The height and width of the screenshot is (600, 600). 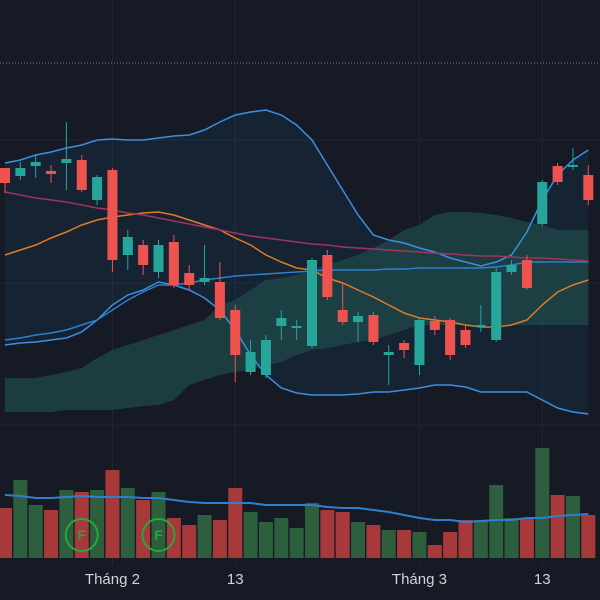 I want to click on x-tick-label: Tháng 3, so click(x=419, y=579).